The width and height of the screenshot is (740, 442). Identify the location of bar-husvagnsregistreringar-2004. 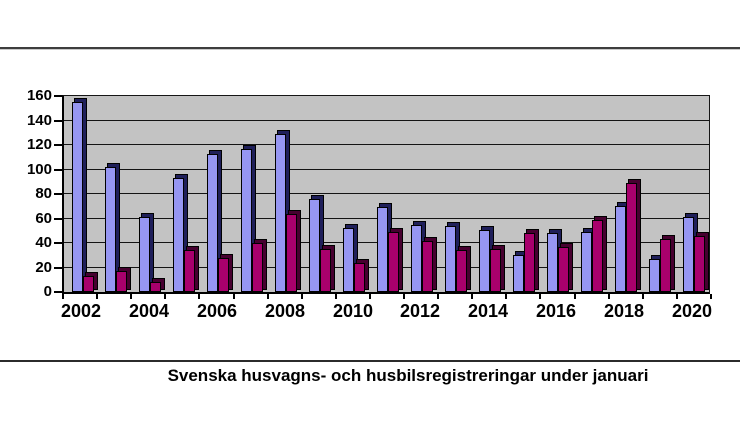
(144, 254).